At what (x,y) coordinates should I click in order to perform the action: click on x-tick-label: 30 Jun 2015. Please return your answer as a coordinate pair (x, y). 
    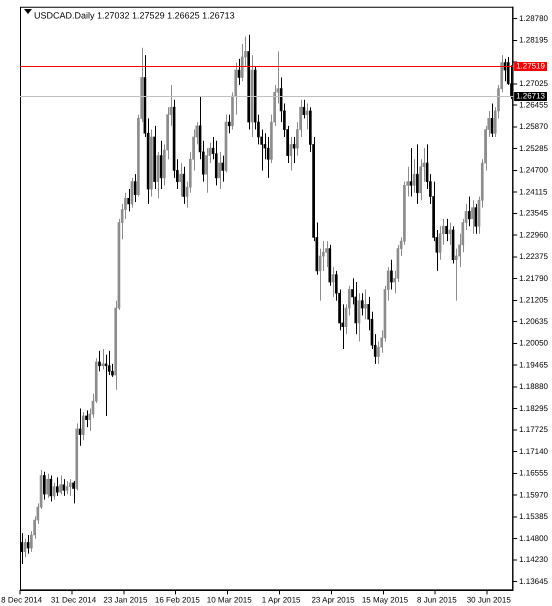
    Looking at the image, I should click on (489, 599).